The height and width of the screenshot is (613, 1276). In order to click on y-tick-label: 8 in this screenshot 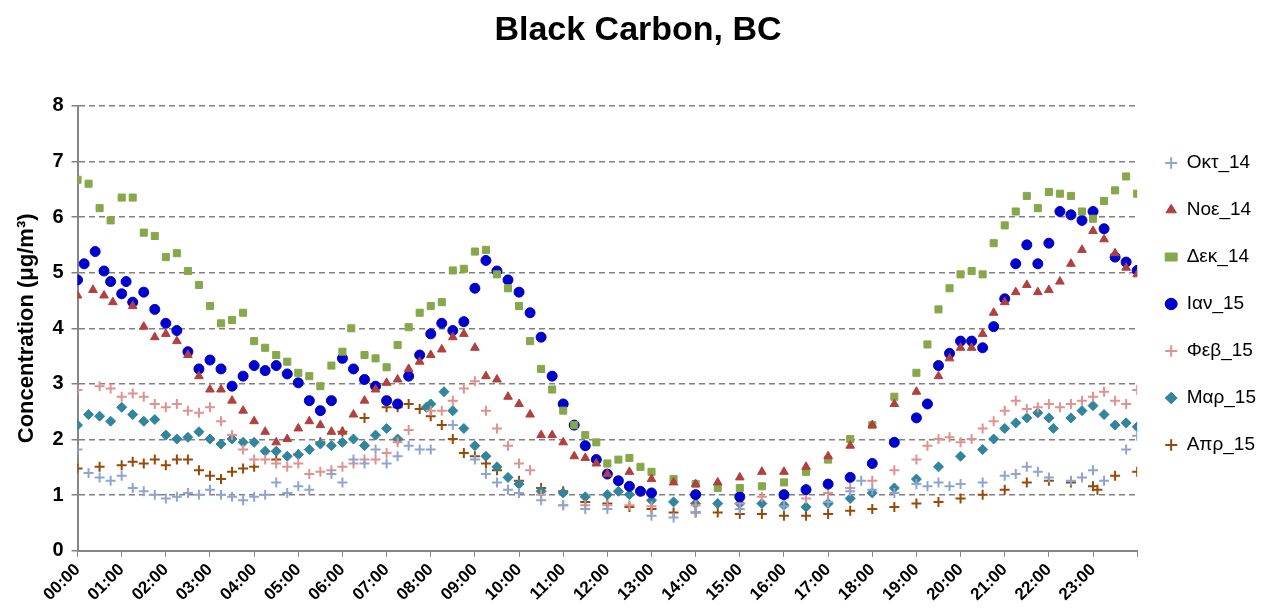, I will do `click(58, 104)`.